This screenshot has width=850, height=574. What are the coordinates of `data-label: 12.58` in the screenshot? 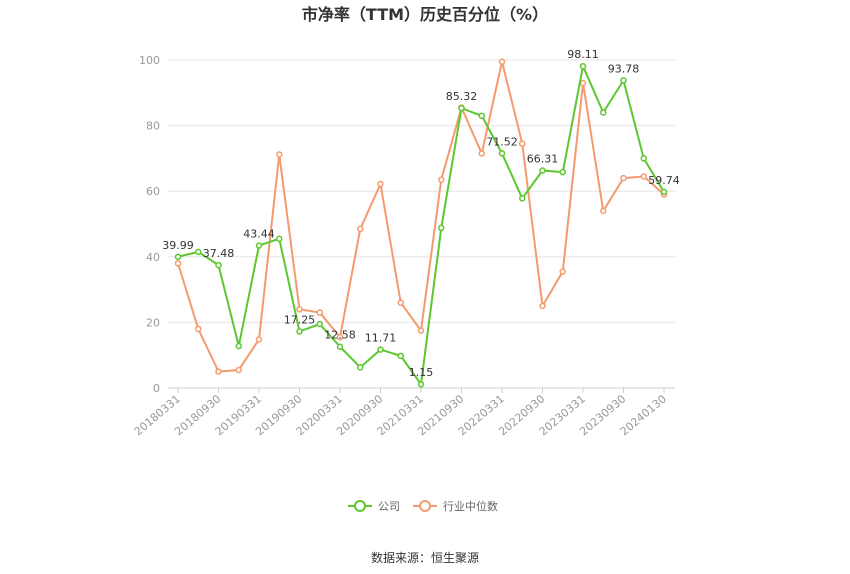 It's located at (340, 335).